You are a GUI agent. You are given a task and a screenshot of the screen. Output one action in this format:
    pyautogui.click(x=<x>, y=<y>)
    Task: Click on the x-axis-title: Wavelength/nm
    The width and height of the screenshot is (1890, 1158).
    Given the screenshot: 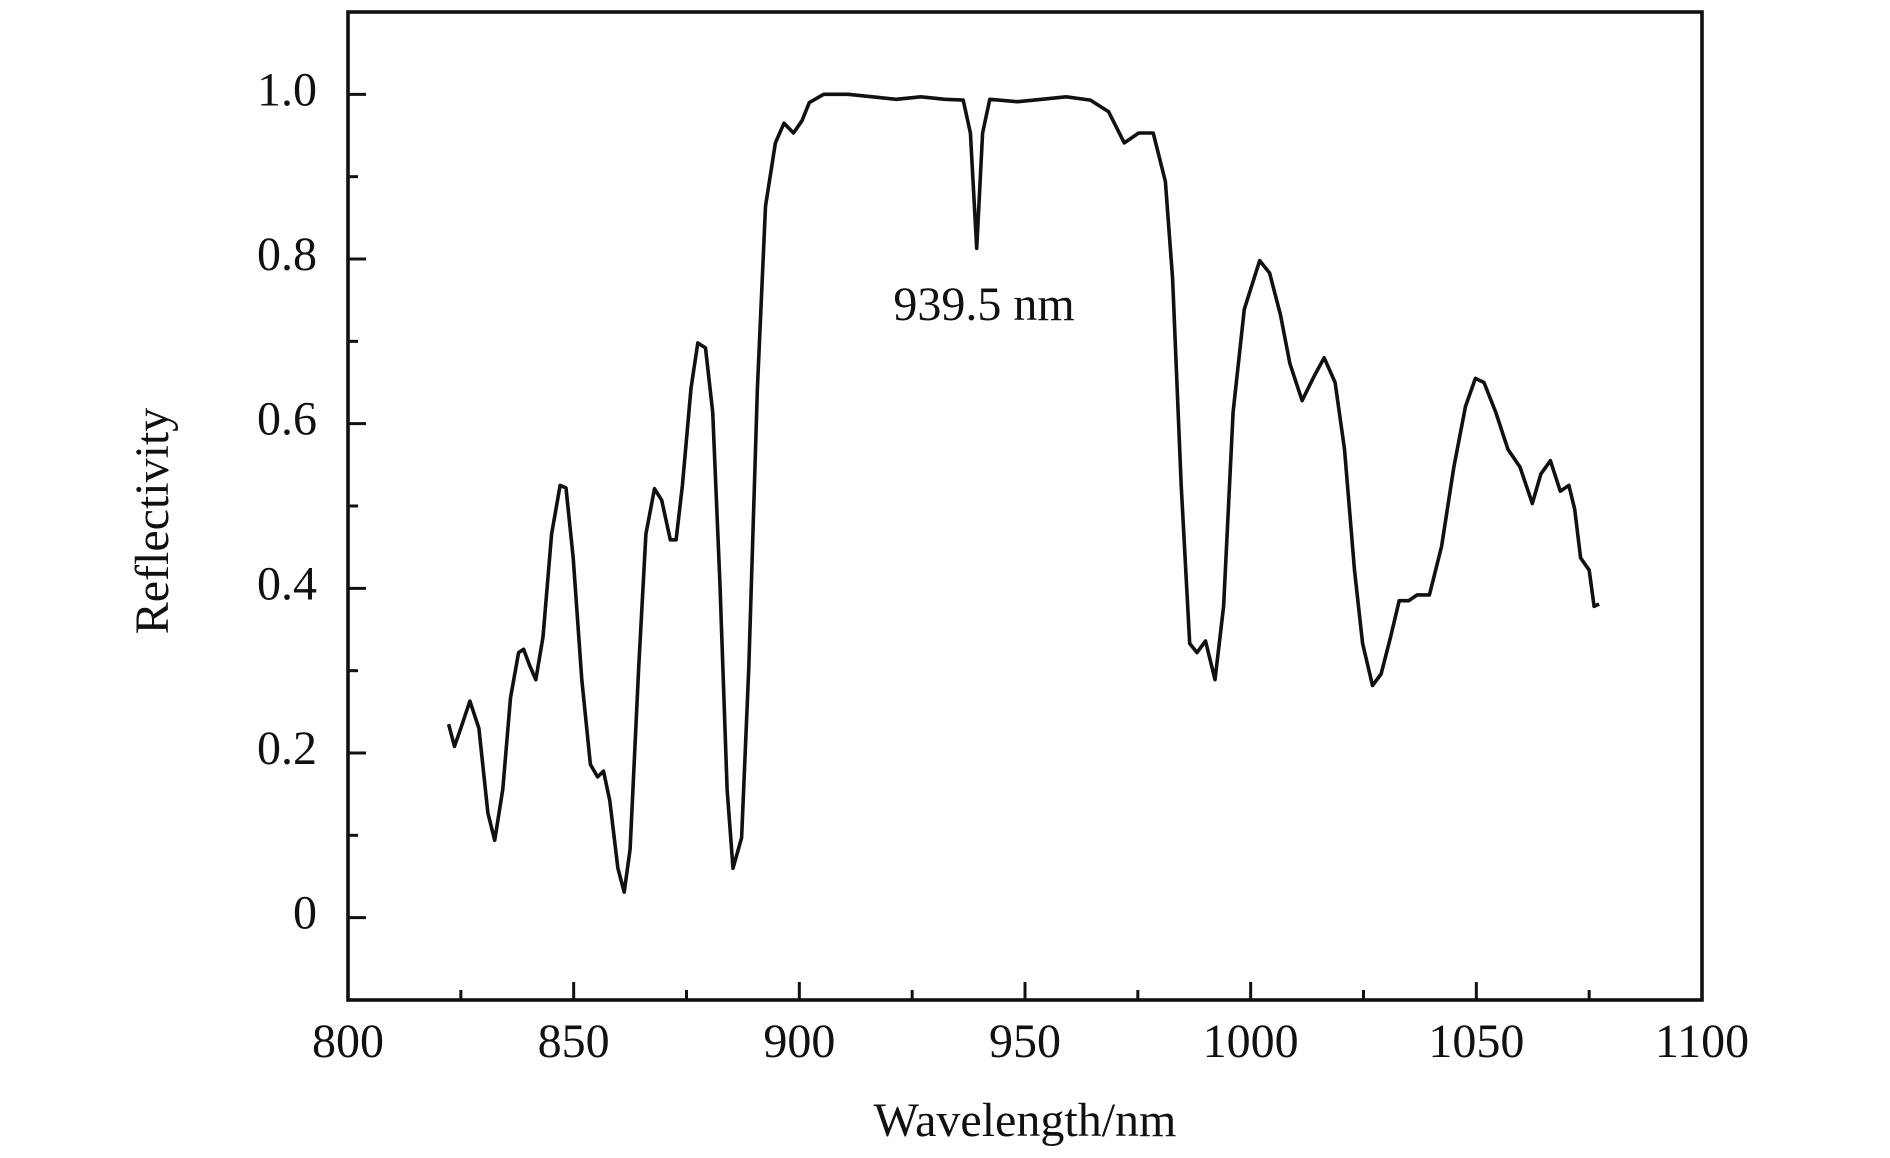 What is the action you would take?
    pyautogui.click(x=1025, y=1120)
    